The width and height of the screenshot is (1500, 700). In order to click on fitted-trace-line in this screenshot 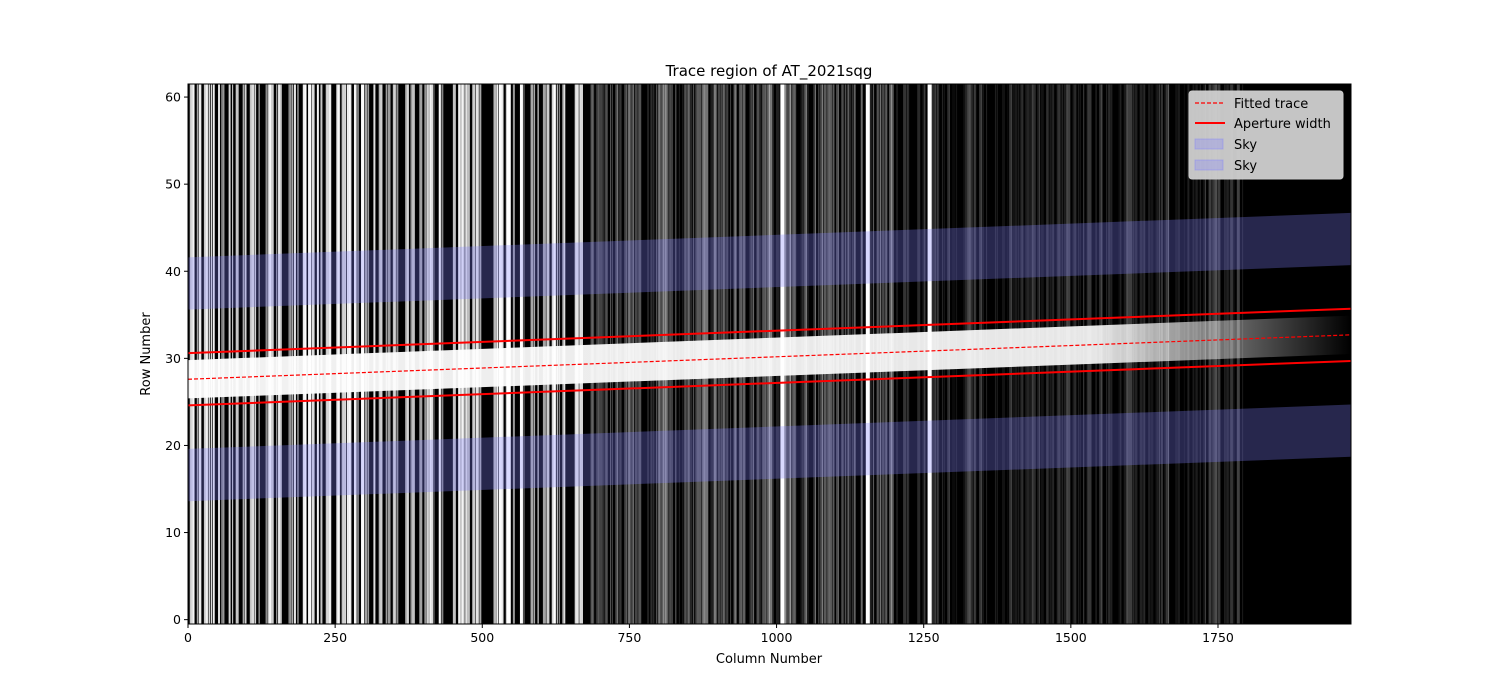, I will do `click(769, 357)`.